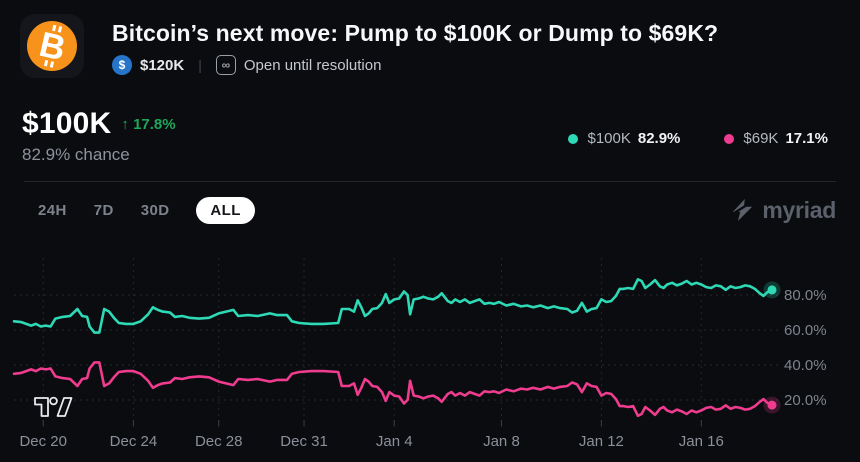  Describe the element at coordinates (134, 441) in the screenshot. I see `x-axis-label: Dec 24` at that location.